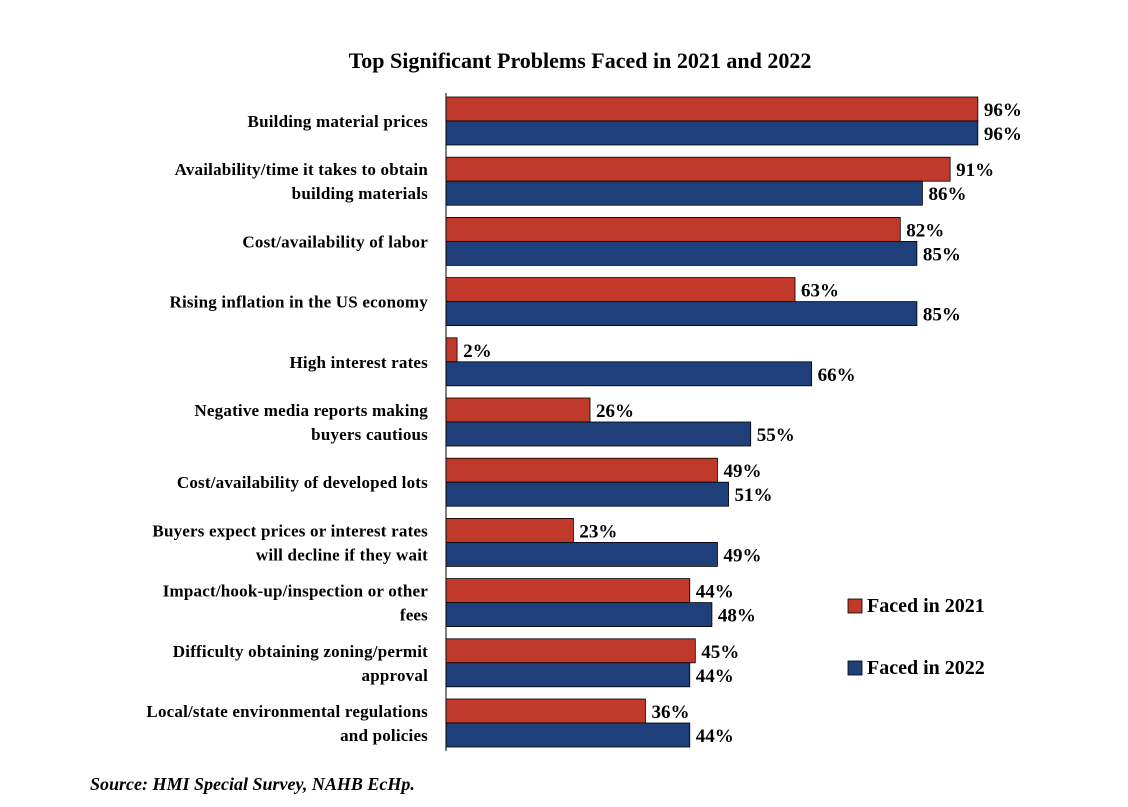 The image size is (1128, 807). Describe the element at coordinates (252, 784) in the screenshot. I see `source-note: Source: HMI Special Survey, NAHB EcHp.` at that location.